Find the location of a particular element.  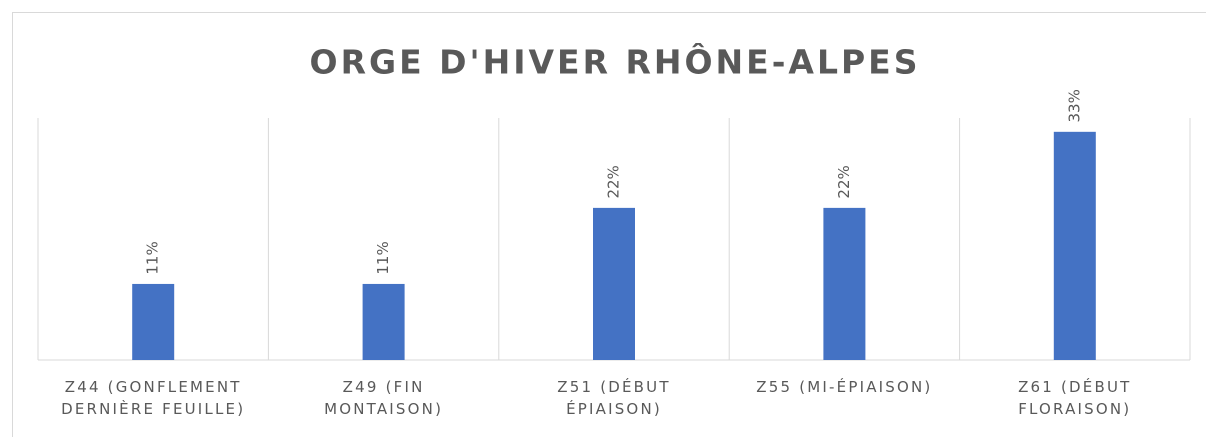

x-tick-label: Z55 (MI-ÉPIAISON) is located at coordinates (844, 387).